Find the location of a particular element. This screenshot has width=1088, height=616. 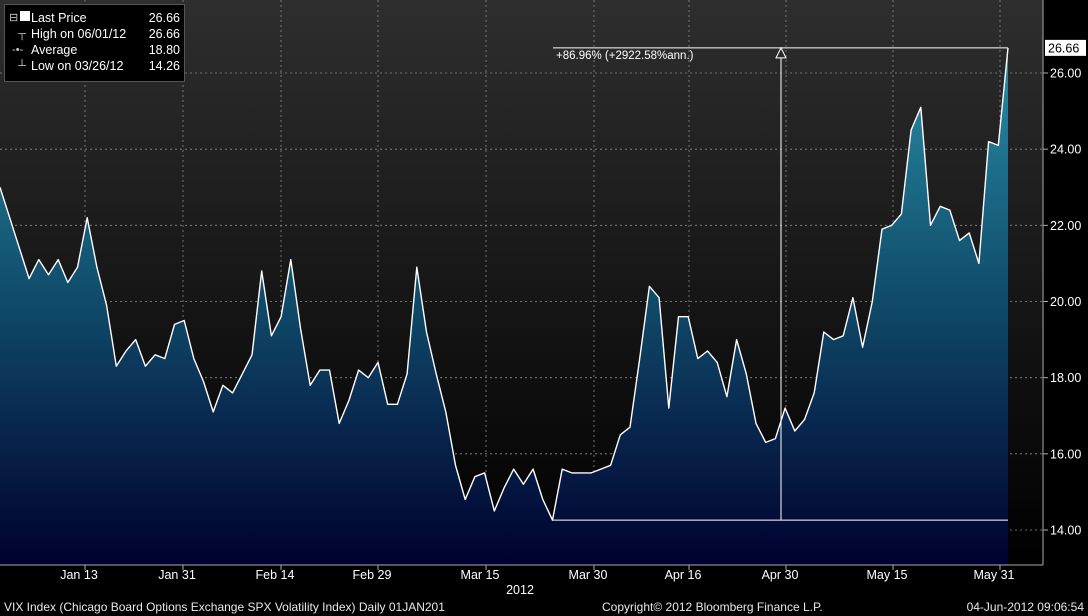

legend-item-high: ┬ High on 06/01/12 26.66 is located at coordinates (94, 34).